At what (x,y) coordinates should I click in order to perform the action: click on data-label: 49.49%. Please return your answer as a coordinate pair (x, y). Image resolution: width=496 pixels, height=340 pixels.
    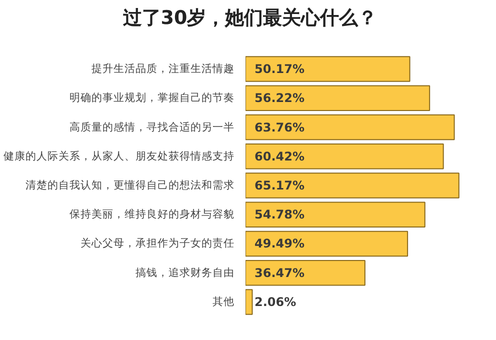
    Looking at the image, I should click on (279, 243).